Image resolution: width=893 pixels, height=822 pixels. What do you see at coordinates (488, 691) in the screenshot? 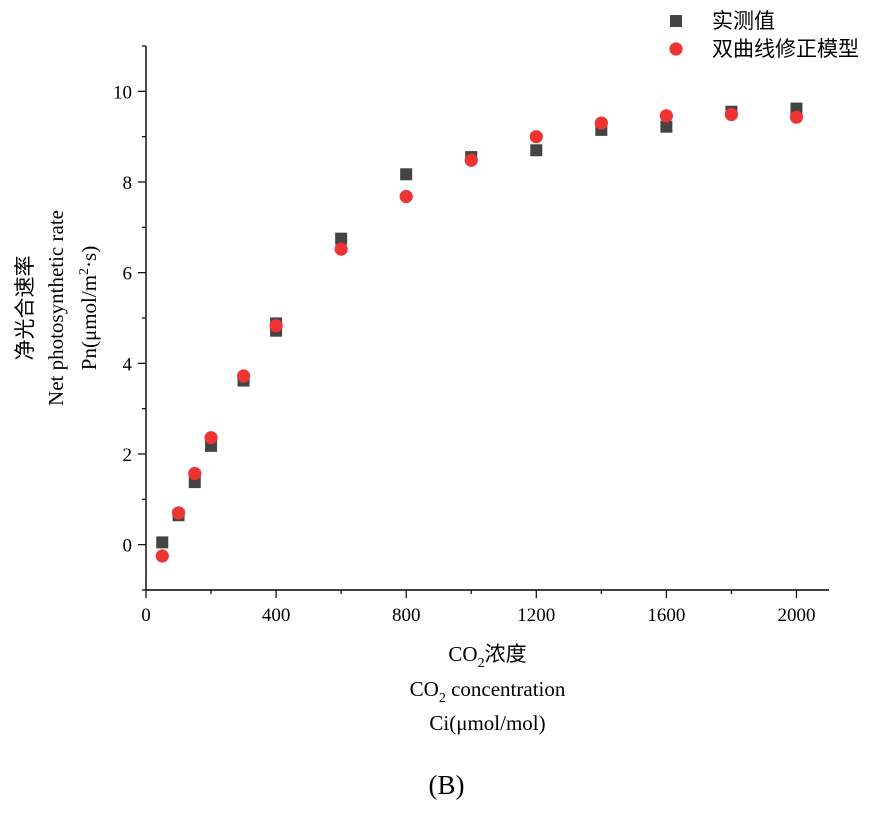
I see `x-axis-title-en: CO2 concentration` at bounding box center [488, 691].